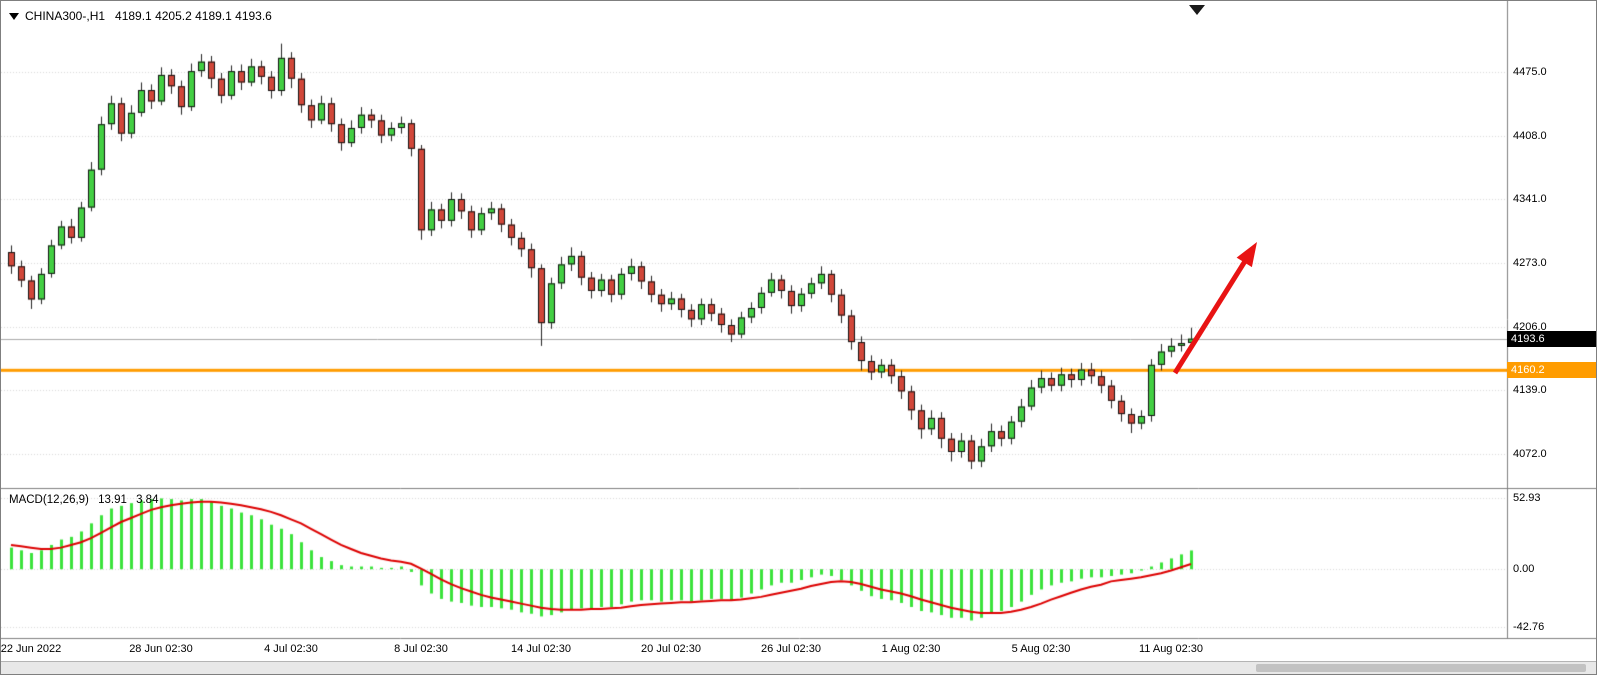 This screenshot has width=1597, height=675. Describe the element at coordinates (1530, 199) in the screenshot. I see `price-axis-label: 4341.0` at that location.